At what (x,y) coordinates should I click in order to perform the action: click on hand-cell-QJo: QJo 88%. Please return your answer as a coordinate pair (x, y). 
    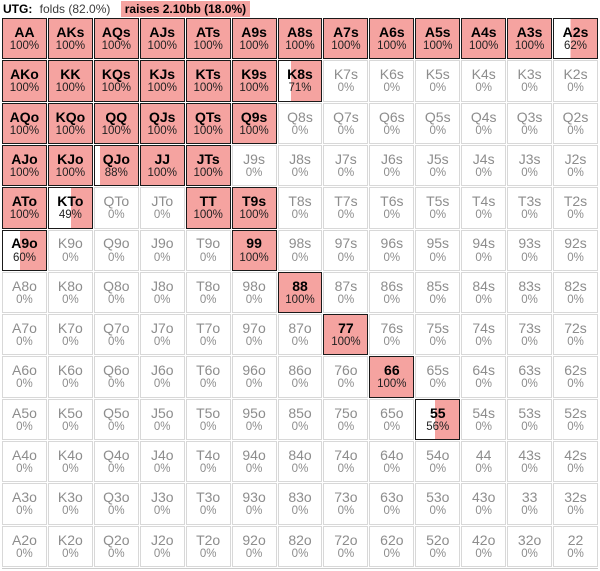
    Looking at the image, I should click on (116, 165).